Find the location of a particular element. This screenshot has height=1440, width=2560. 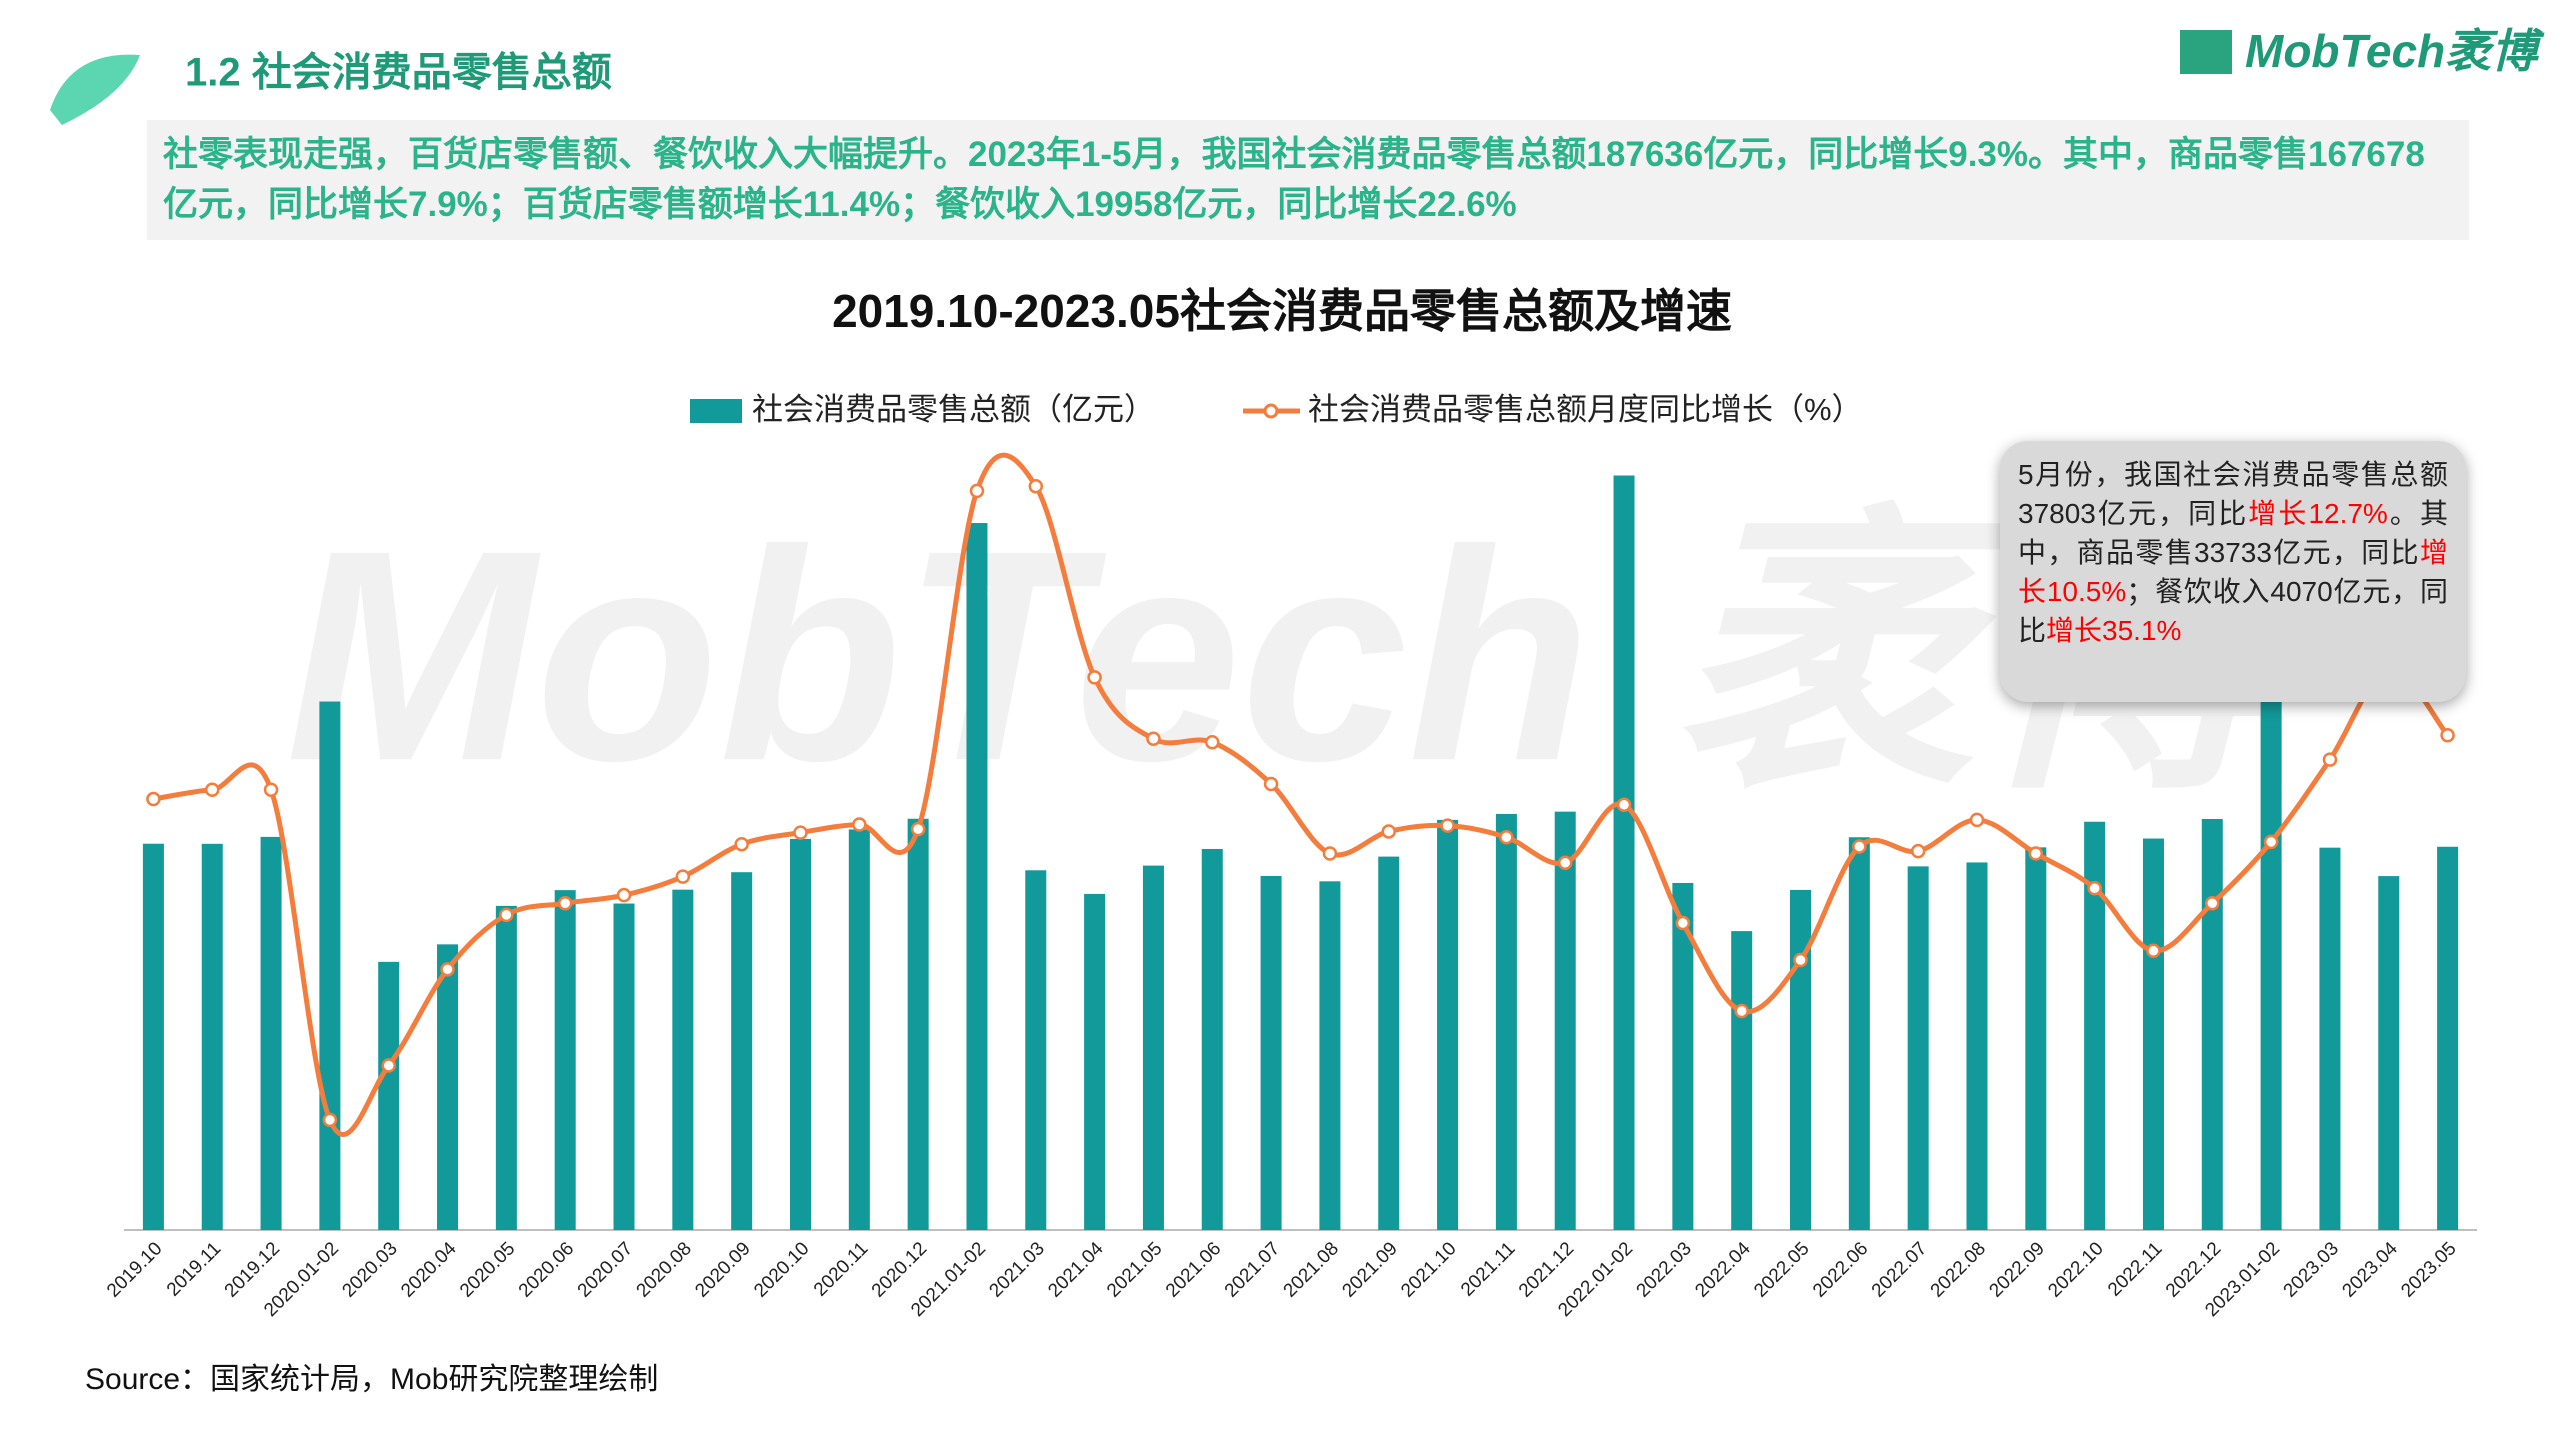

legend-label: 社会消费品零售总额（亿元） is located at coordinates (953, 409).